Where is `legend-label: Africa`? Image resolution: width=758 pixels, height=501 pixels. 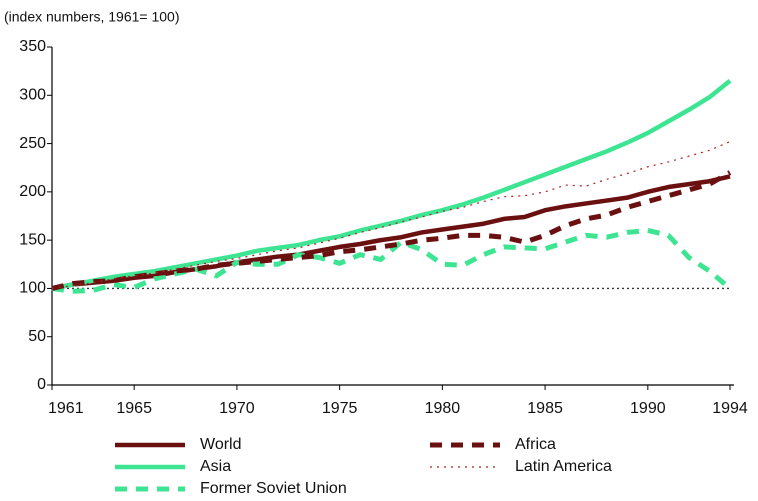 legend-label: Africa is located at coordinates (535, 444).